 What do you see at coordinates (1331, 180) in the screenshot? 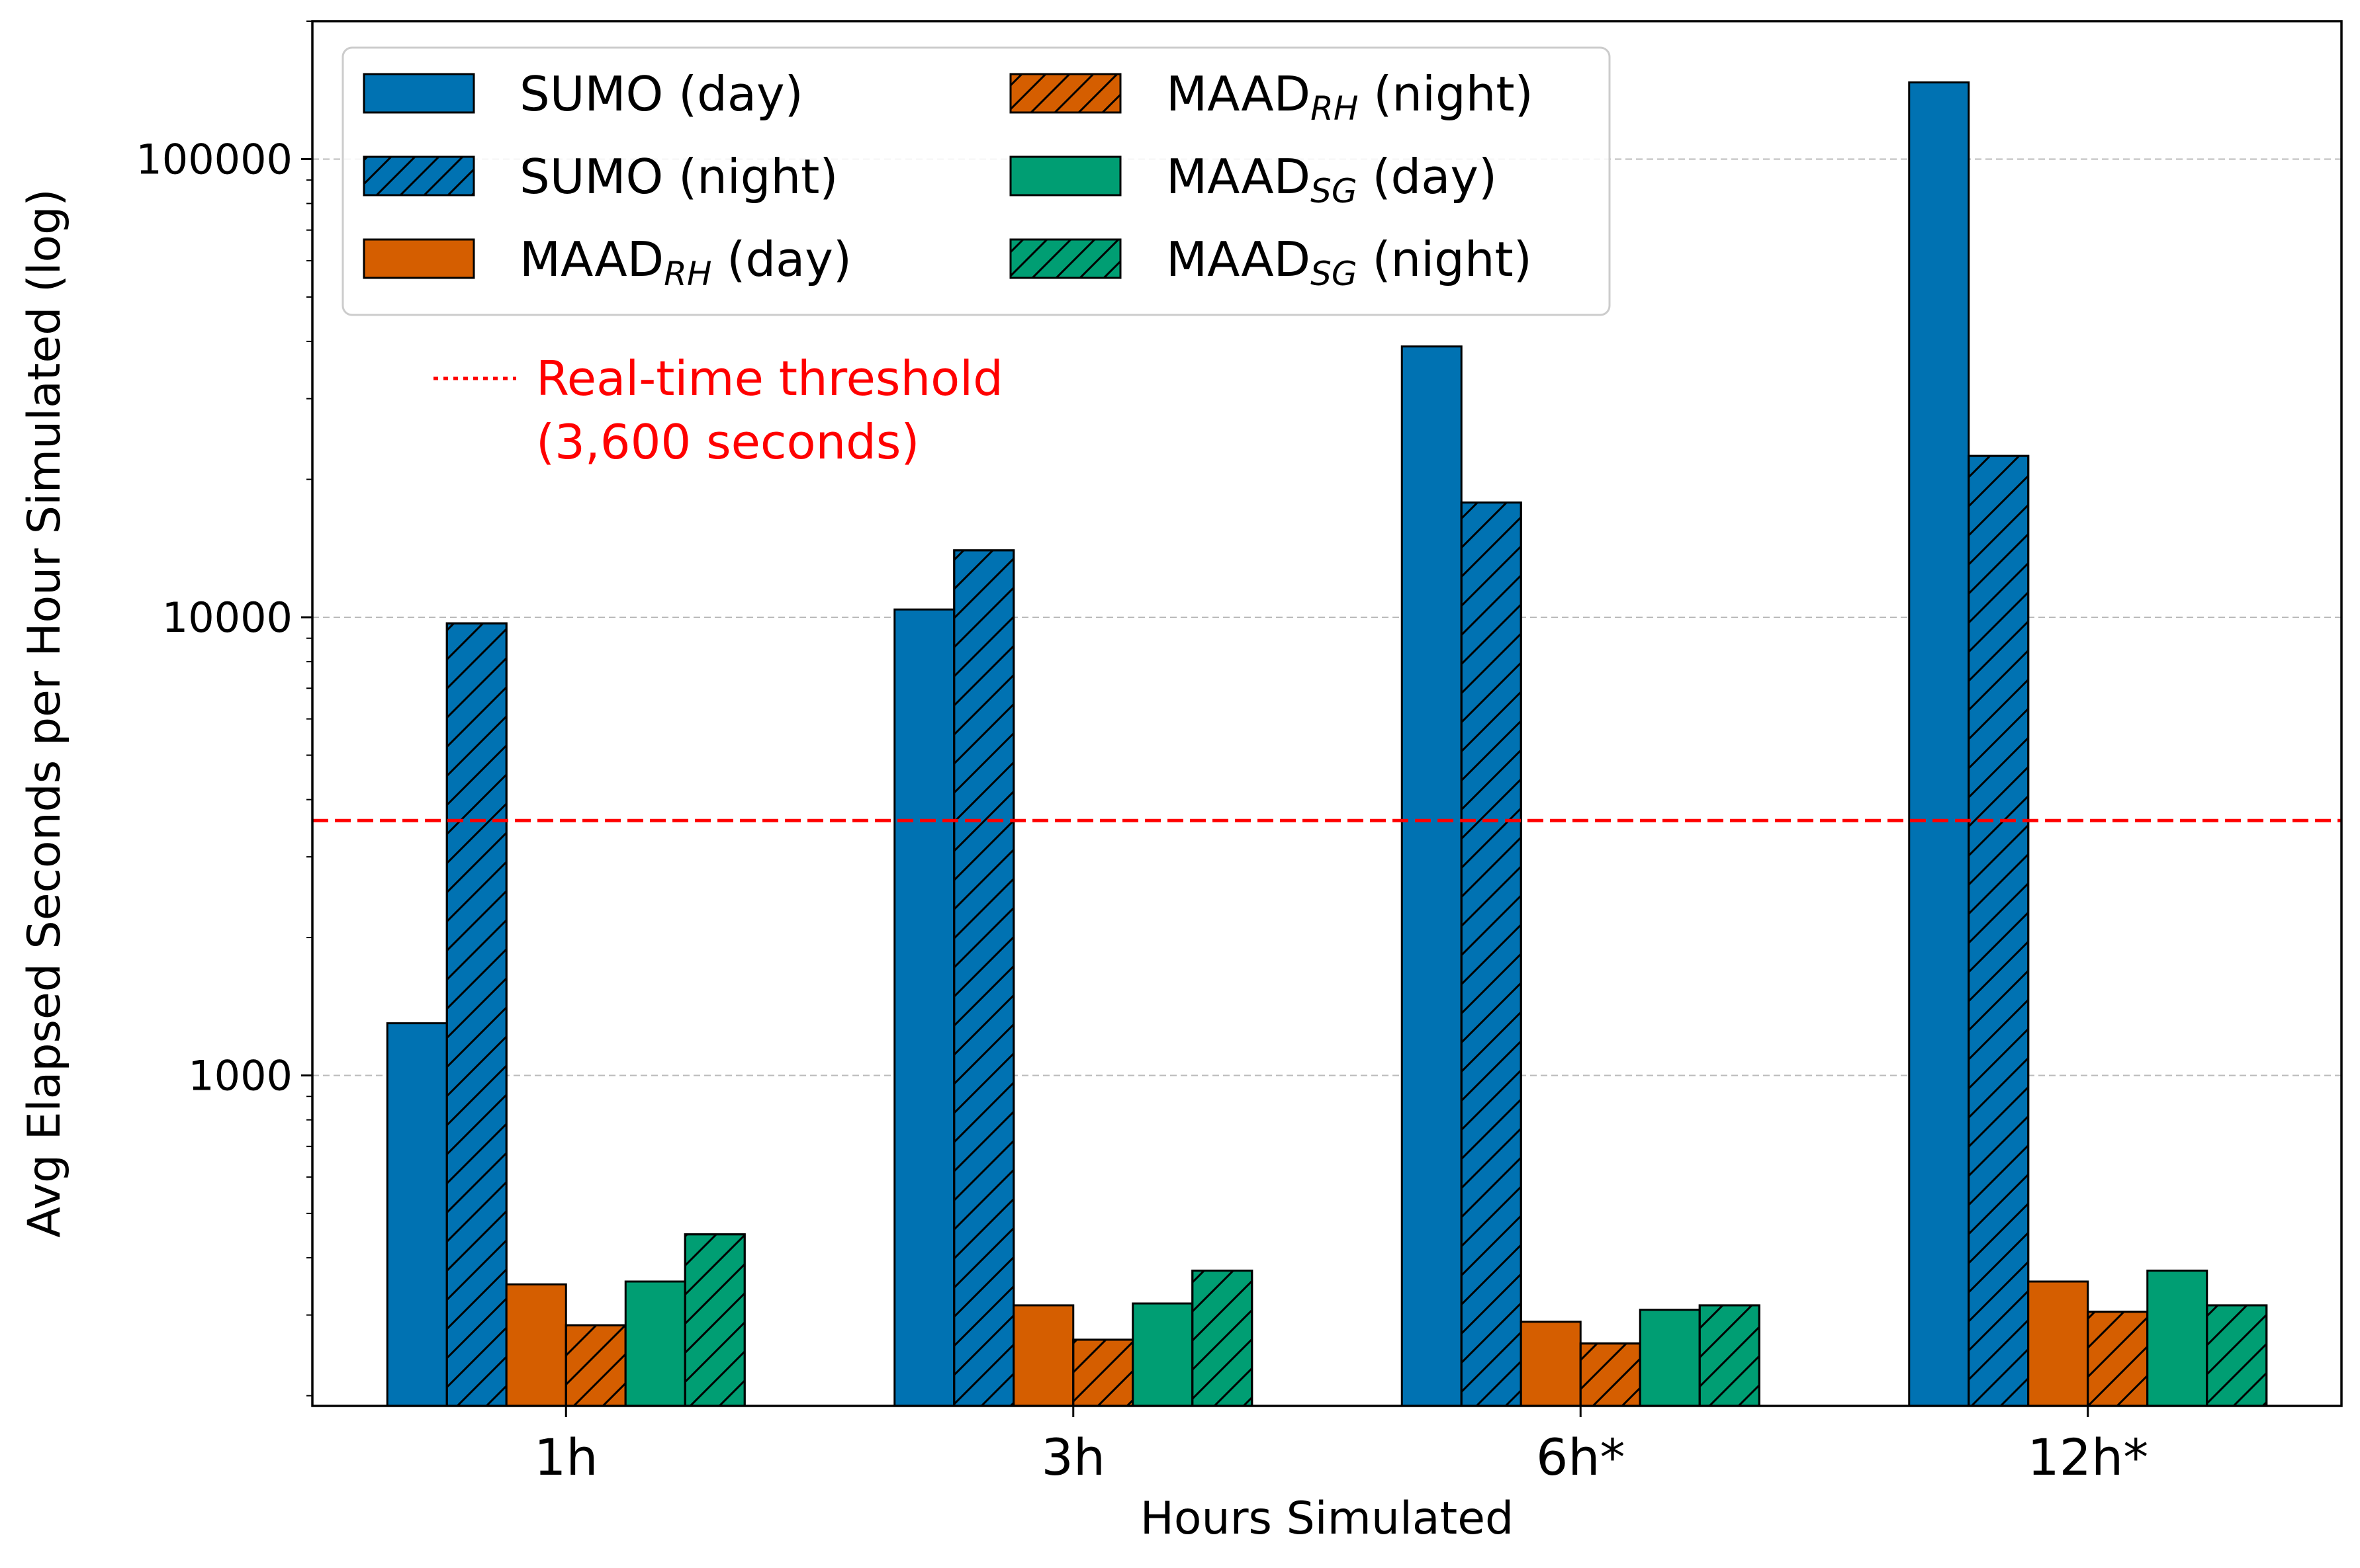
I see `legend-label: MAADSG (day)` at bounding box center [1331, 180].